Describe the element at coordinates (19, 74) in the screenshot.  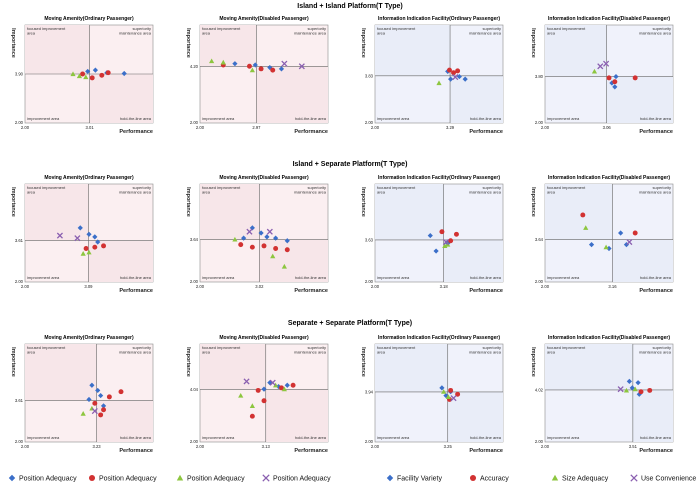
I see `y-tick-label: 3.90` at that location.